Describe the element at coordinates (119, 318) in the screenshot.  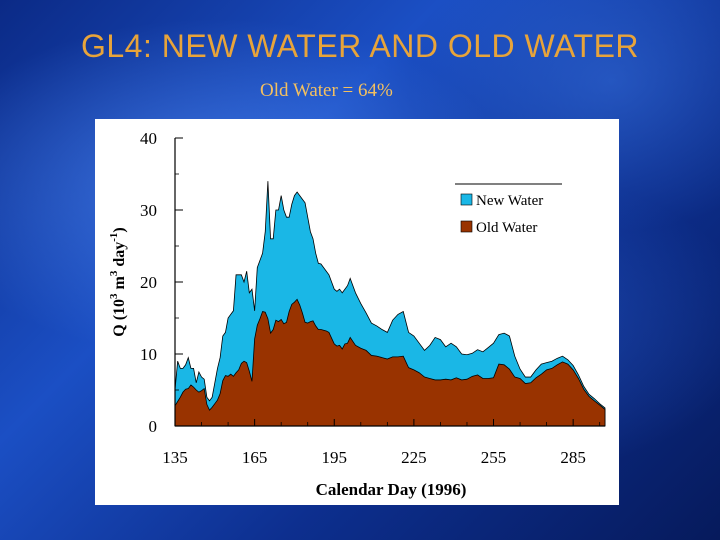
I see `y-label-q: Q (10` at that location.